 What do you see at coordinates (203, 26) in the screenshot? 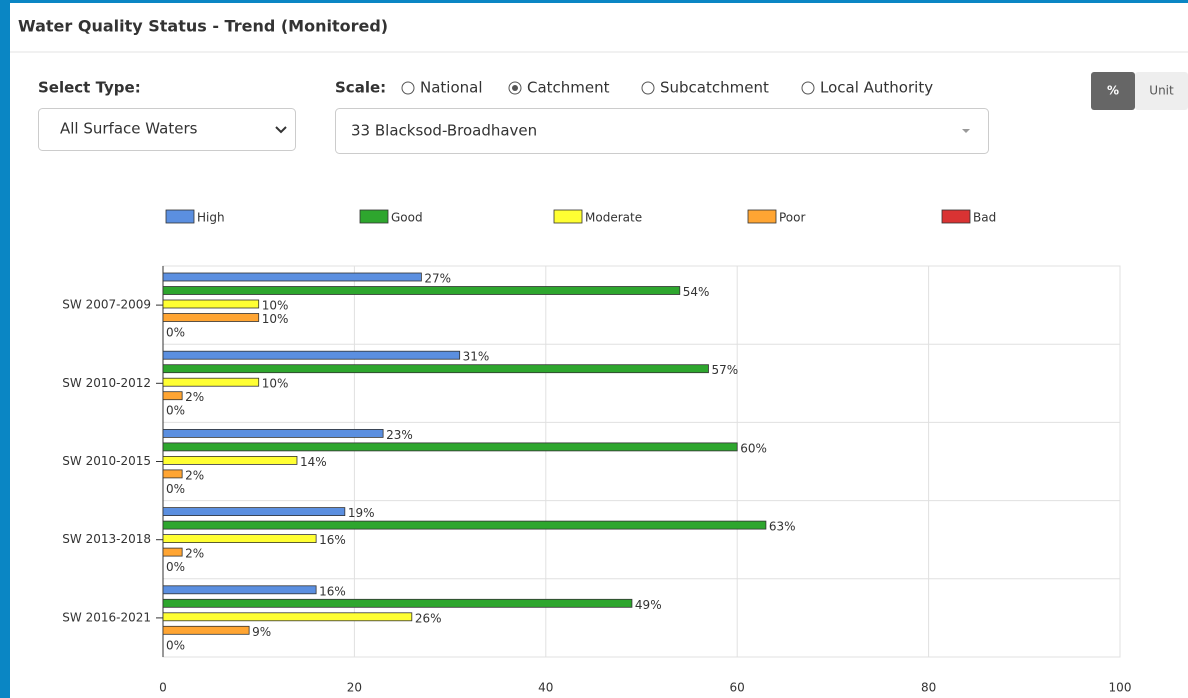
I see `panel-title: Water Quality Status - Trend (Monitored)` at bounding box center [203, 26].